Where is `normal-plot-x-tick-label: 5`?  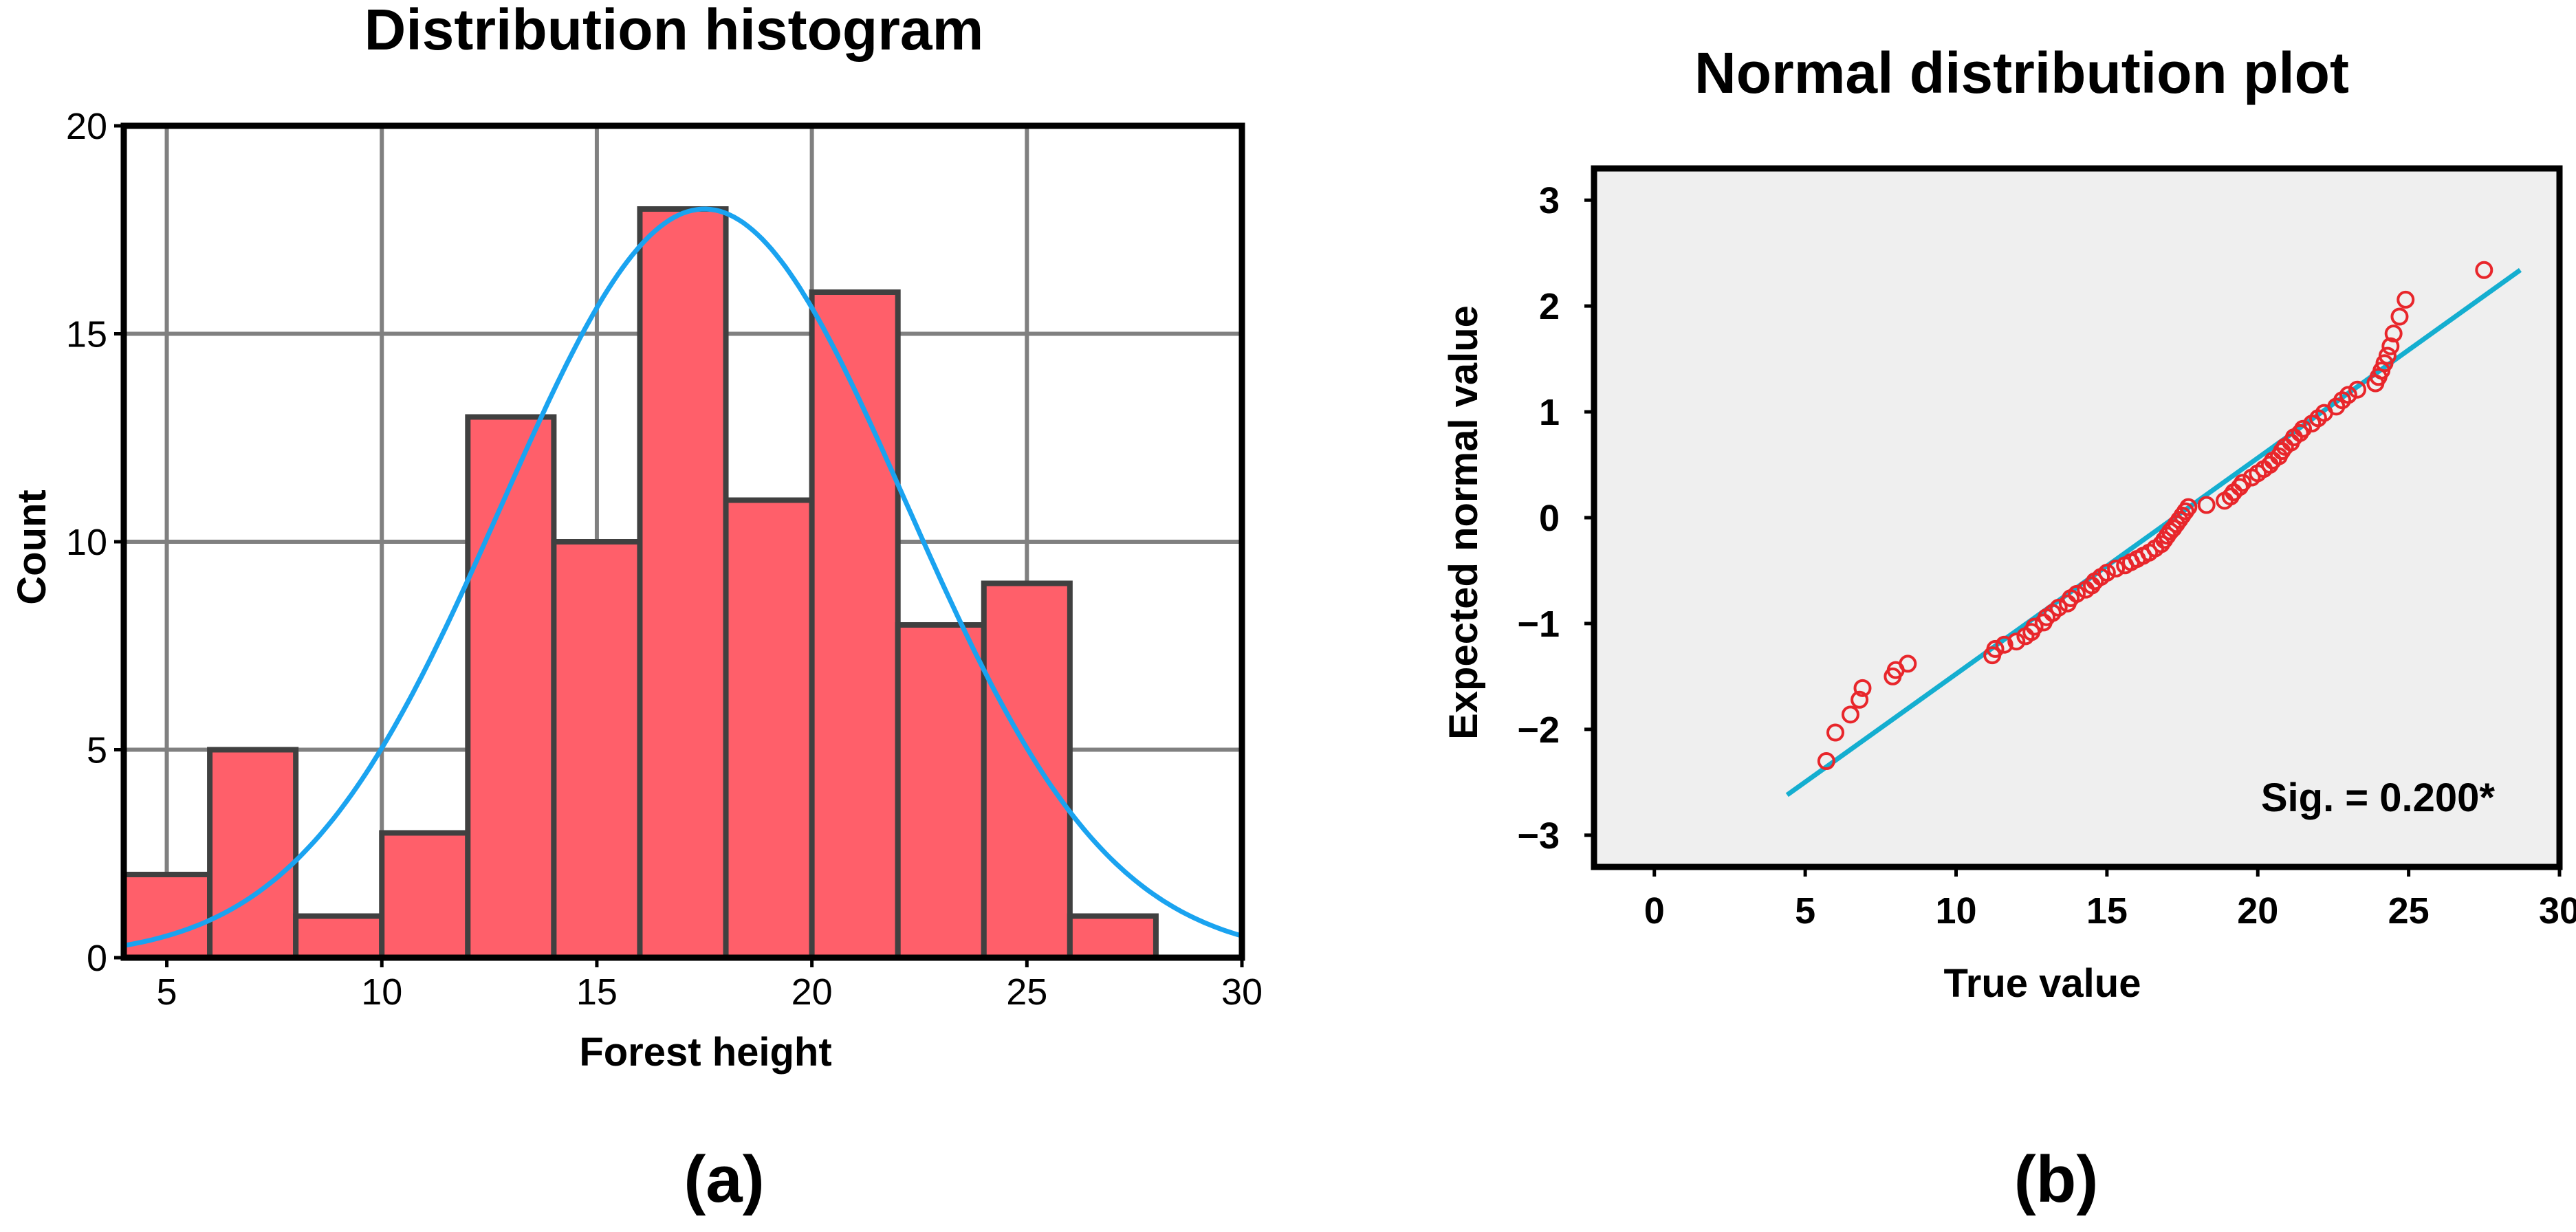 normal-plot-x-tick-label: 5 is located at coordinates (1805, 911).